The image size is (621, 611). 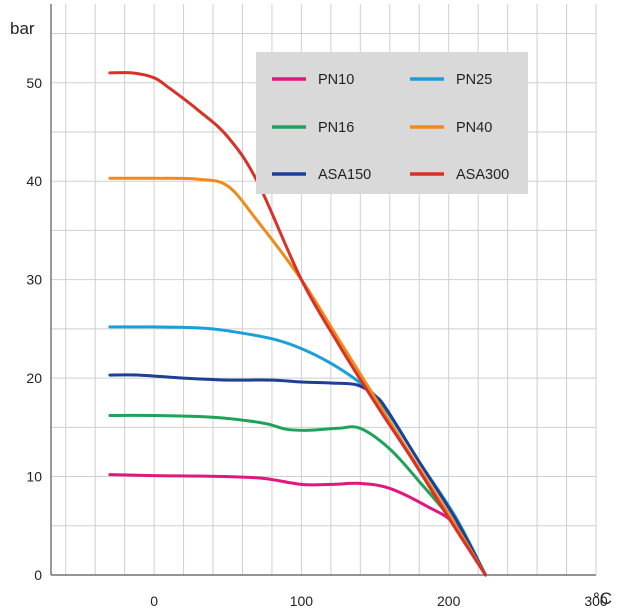 I want to click on y-tick-label: 10, so click(x=34, y=477).